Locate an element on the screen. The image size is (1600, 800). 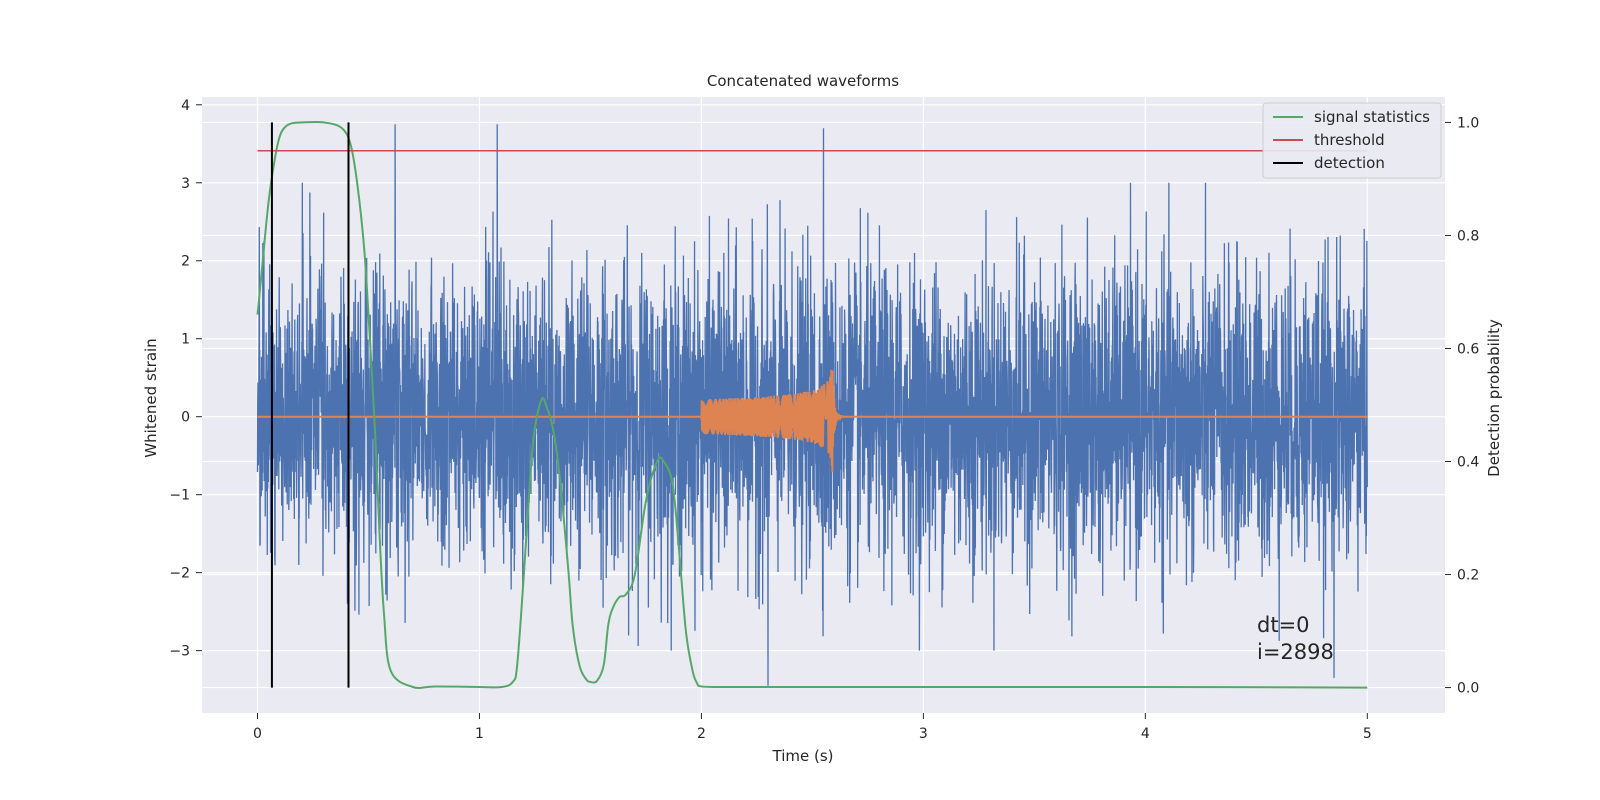
y-right-tick-label: 0.8 is located at coordinates (1468, 236).